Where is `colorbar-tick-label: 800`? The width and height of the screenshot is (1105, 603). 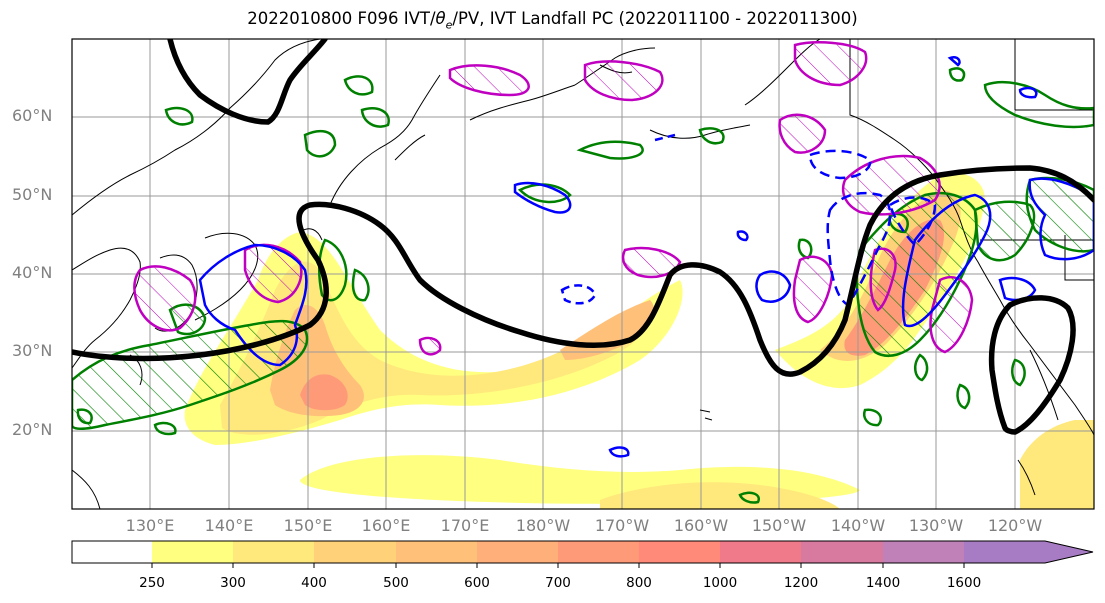 colorbar-tick-label: 800 is located at coordinates (639, 583).